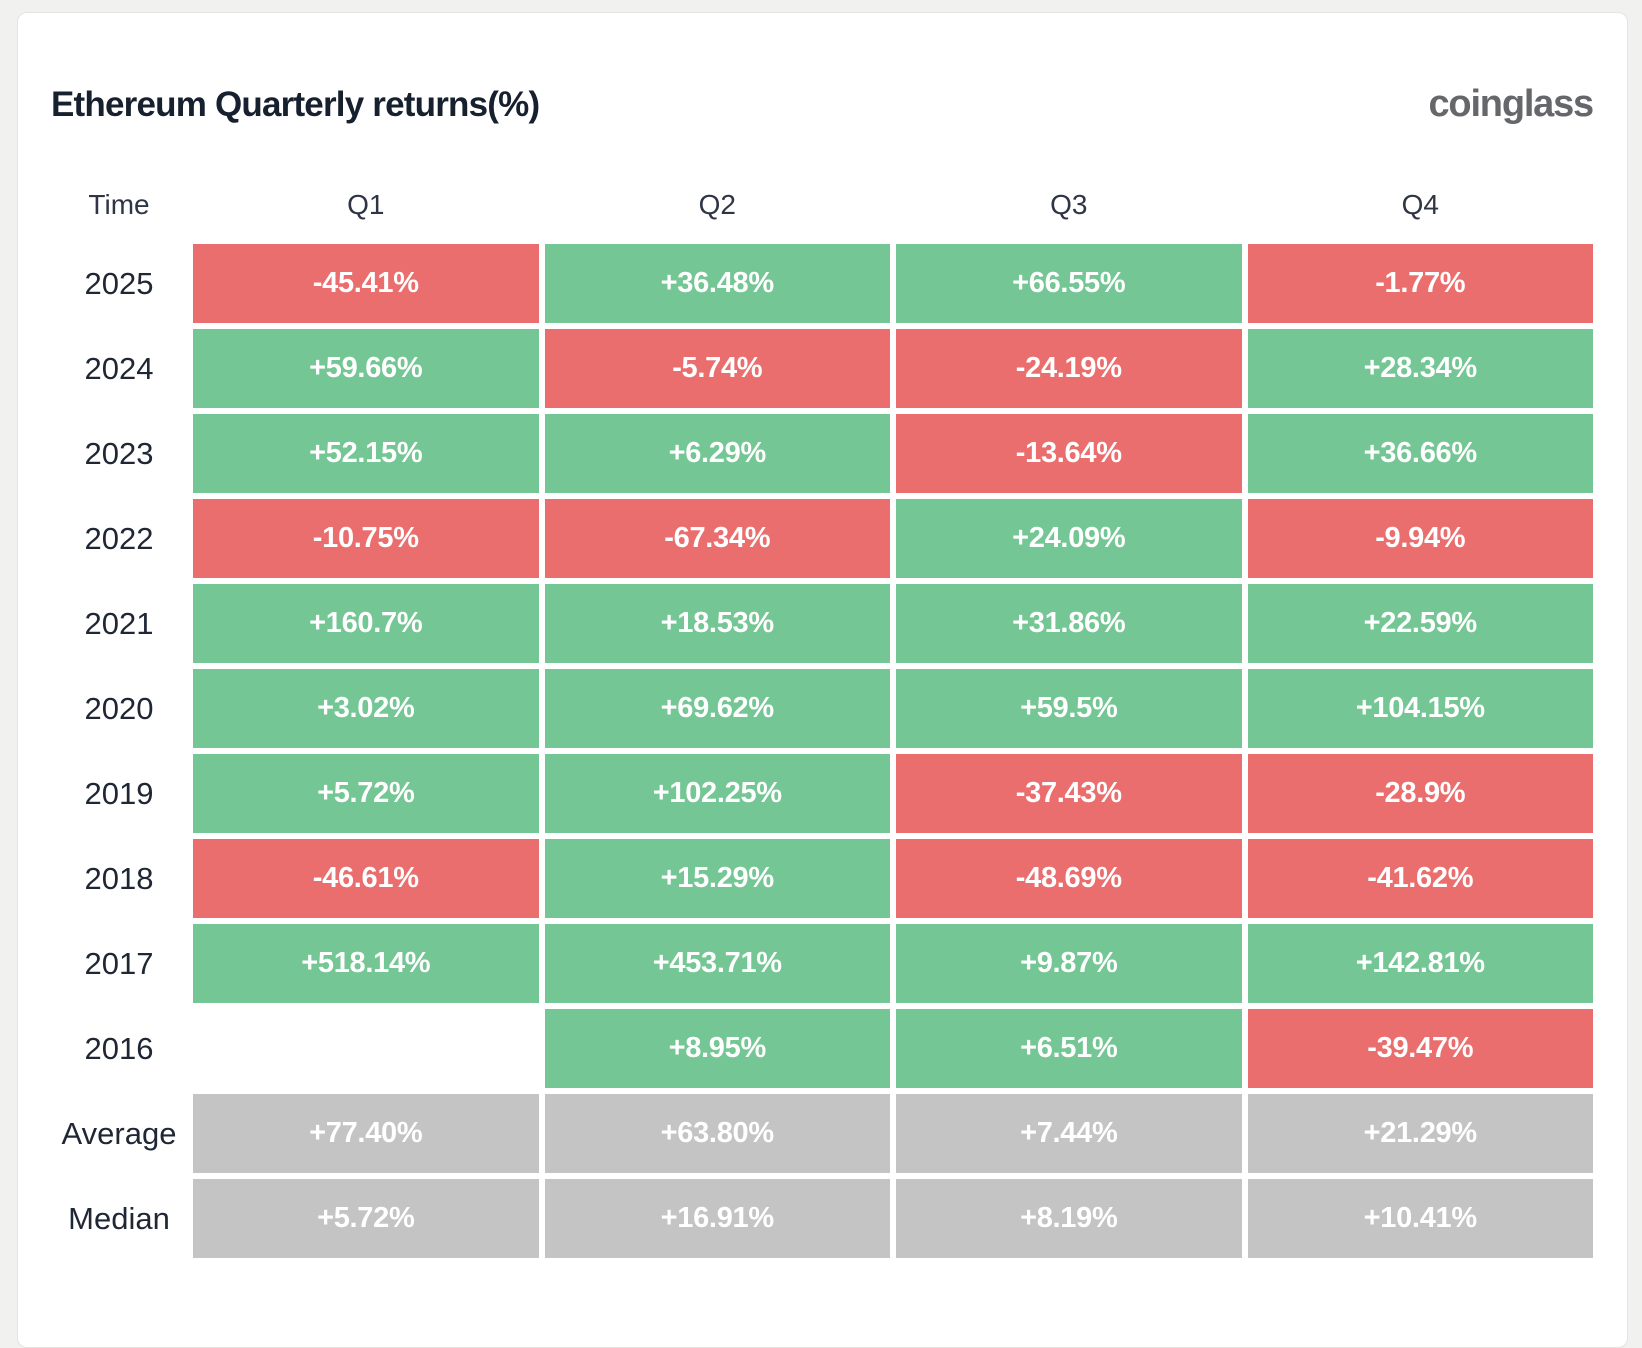 This screenshot has height=1348, width=1642. Describe the element at coordinates (119, 1048) in the screenshot. I see `row-label-2016: 2016` at that location.